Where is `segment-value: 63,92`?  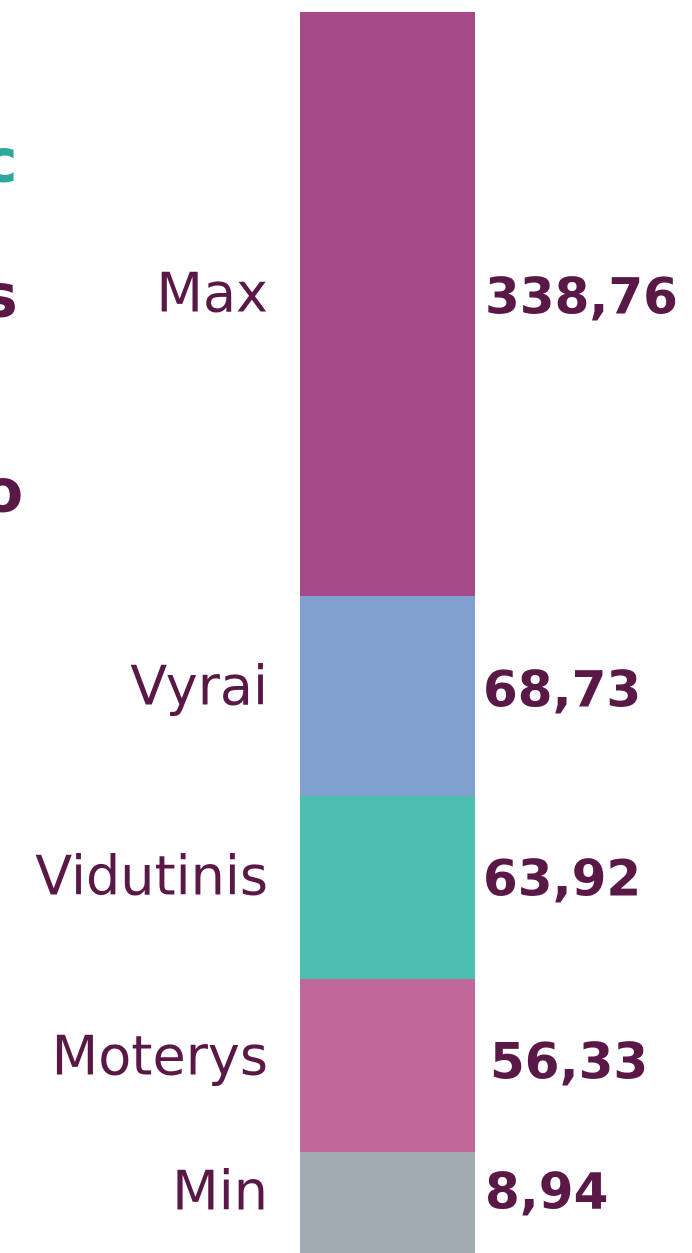
segment-value: 63,92 is located at coordinates (562, 879).